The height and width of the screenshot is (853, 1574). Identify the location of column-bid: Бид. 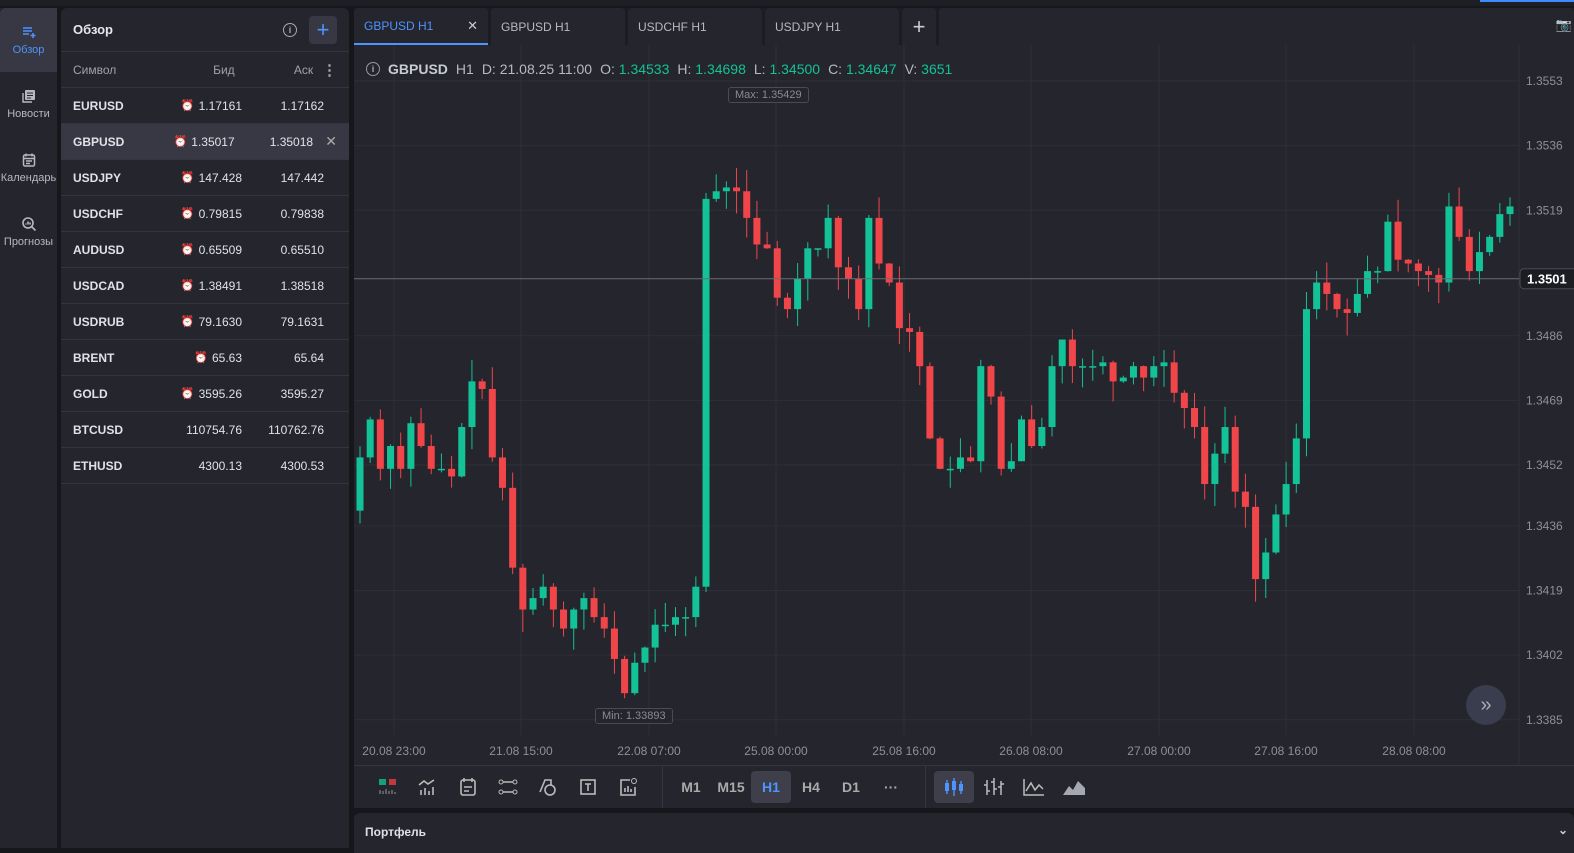
(224, 69).